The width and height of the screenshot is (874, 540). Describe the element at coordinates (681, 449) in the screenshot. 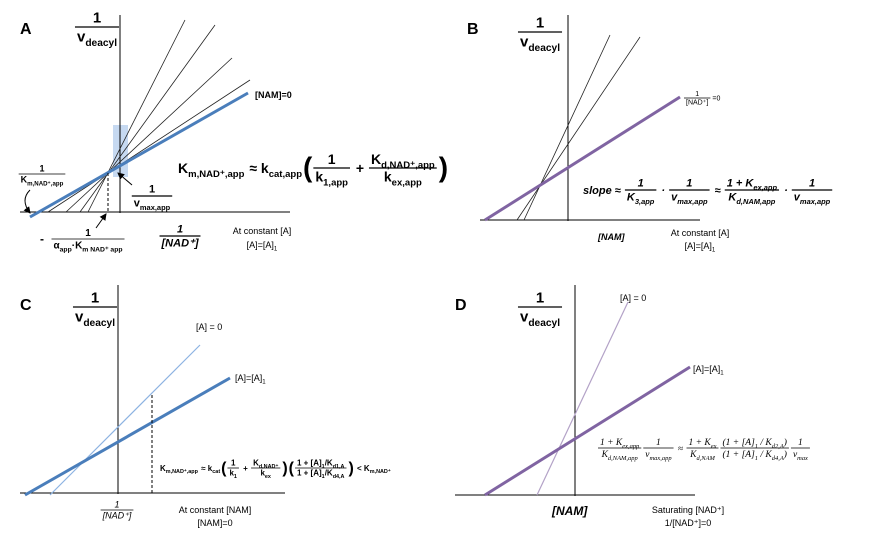

I see `text-part: ≈` at that location.